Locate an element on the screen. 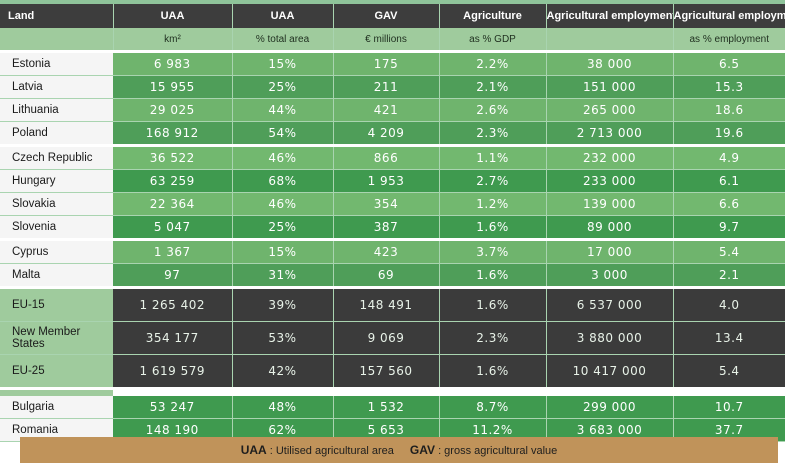 The width and height of the screenshot is (785, 463). cell-employment: 3 880 000 is located at coordinates (610, 338).